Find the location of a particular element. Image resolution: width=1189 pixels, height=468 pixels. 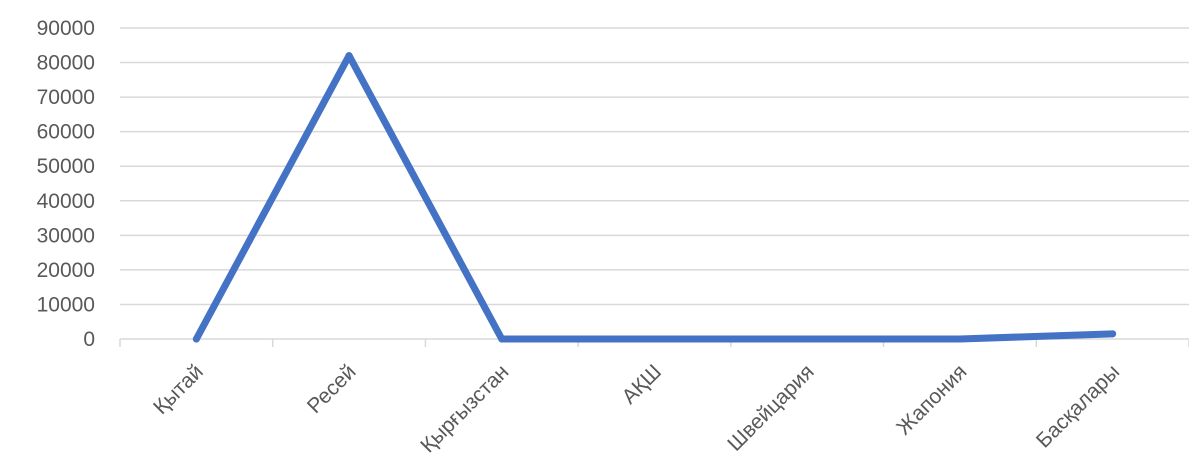

x-tick-label: Ресей is located at coordinates (332, 389).